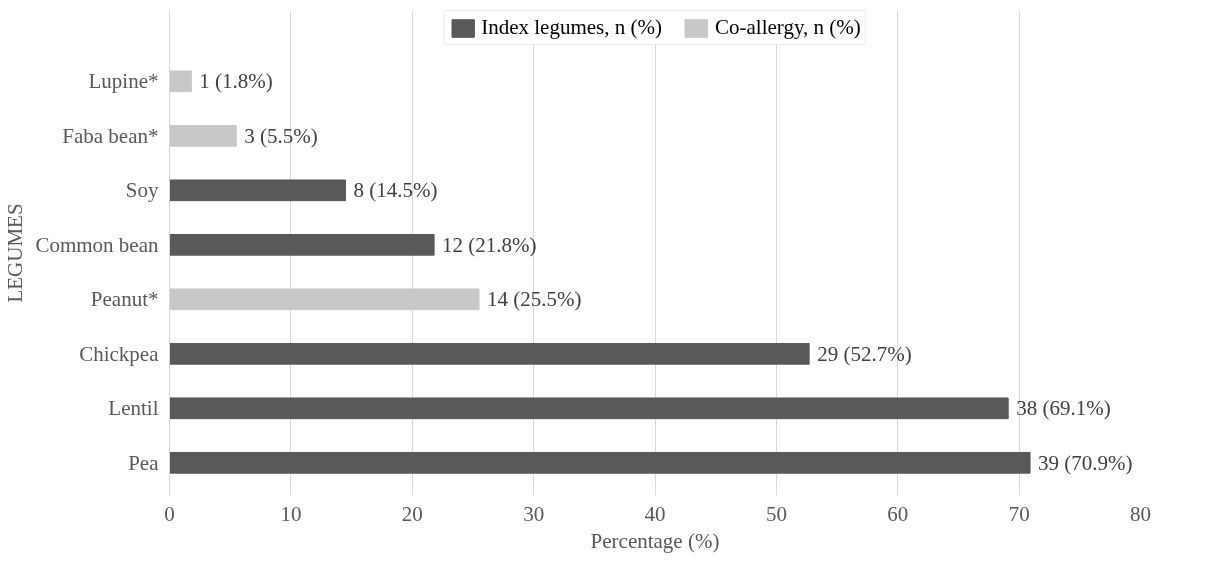  What do you see at coordinates (236, 81) in the screenshot?
I see `data-label: 1 (1.8%)` at bounding box center [236, 81].